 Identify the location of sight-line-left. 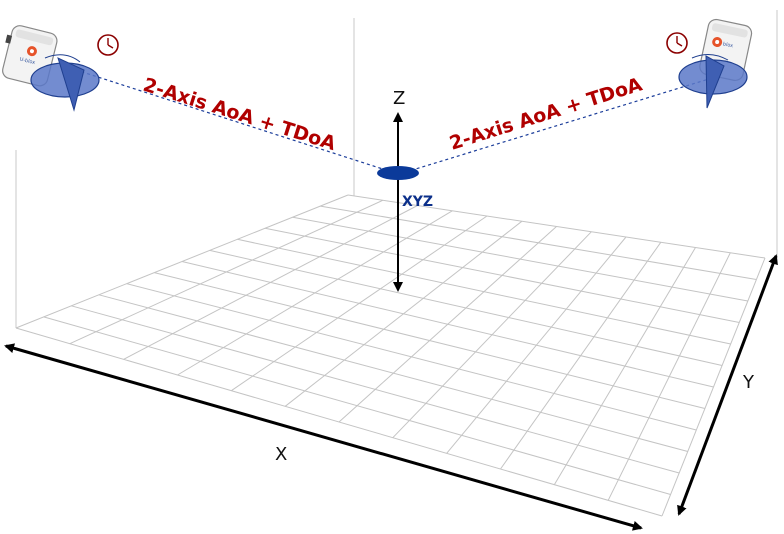
(231, 120).